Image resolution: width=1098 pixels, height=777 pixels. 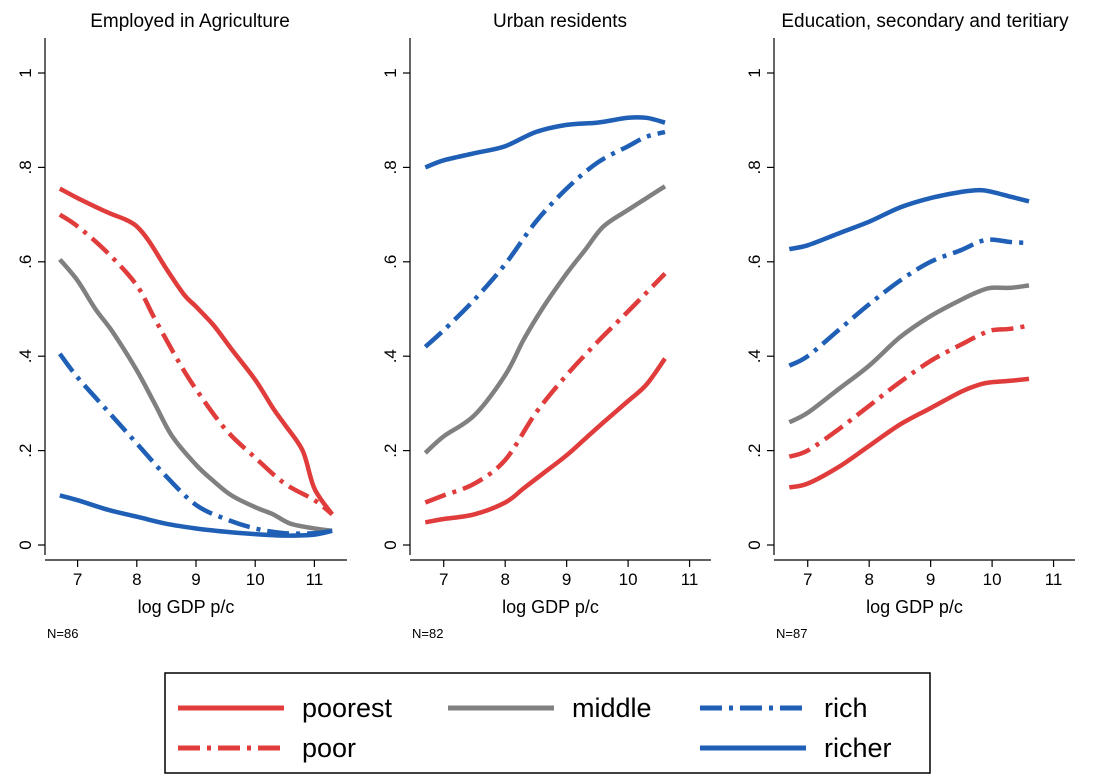 I want to click on sample-size-note: N=82, so click(x=427, y=633).